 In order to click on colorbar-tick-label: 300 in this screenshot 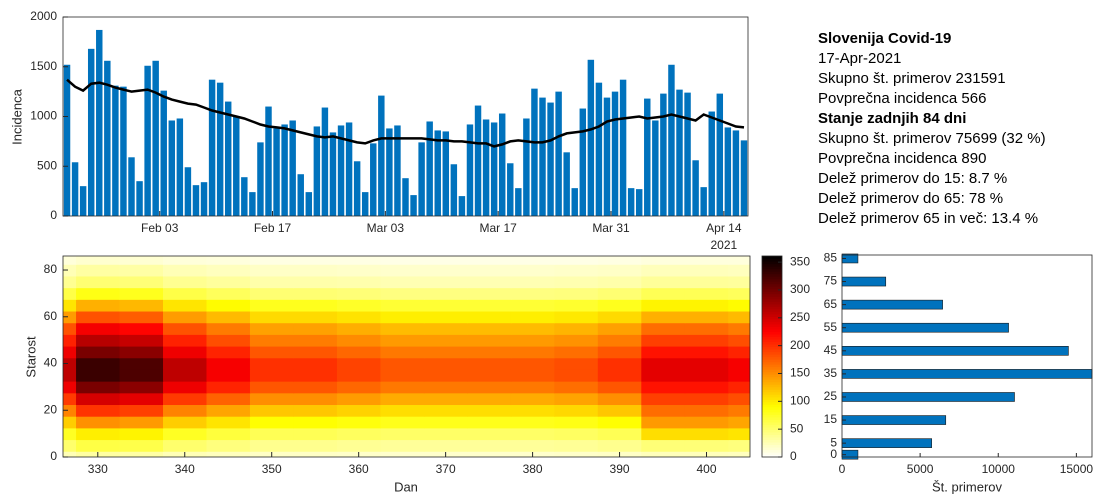, I will do `click(800, 289)`.